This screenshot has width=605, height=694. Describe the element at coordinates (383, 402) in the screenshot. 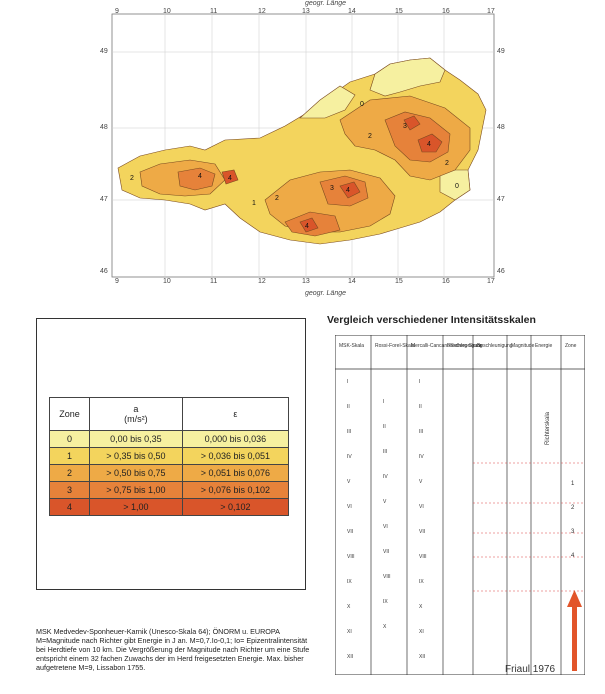

I see `rossi-forel-level: I` at that location.